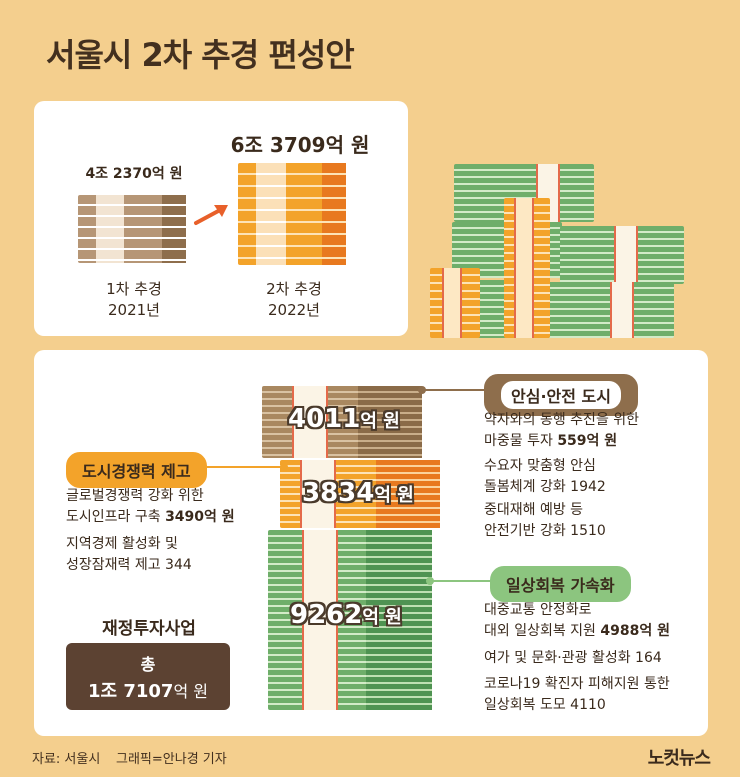  I want to click on item-line: 여가 및 문화·관광 활성화 164, so click(573, 658).